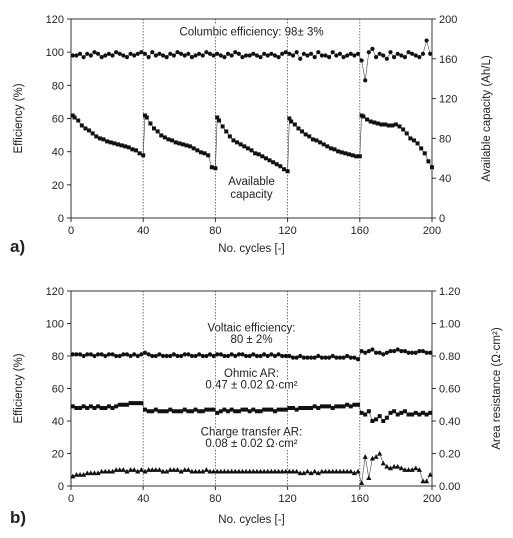 The width and height of the screenshot is (513, 538). I want to click on panel-a-y-tick-label: 80, so click(58, 86).